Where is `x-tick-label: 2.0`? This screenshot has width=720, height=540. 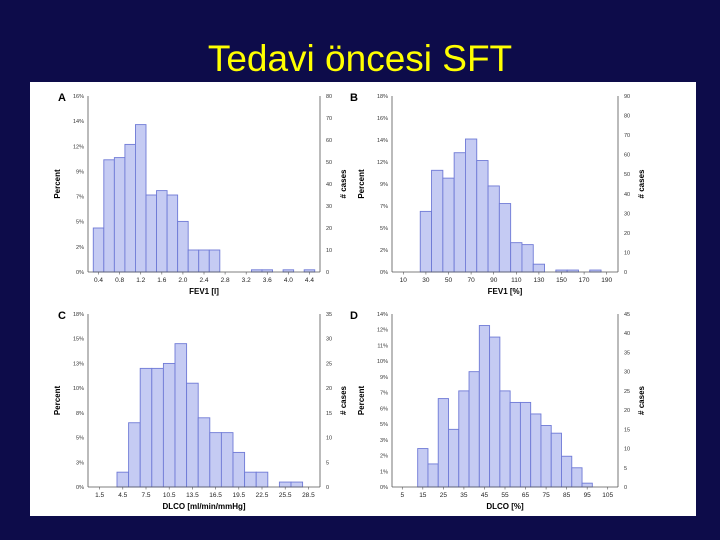 x-tick-label: 2.0 is located at coordinates (182, 280).